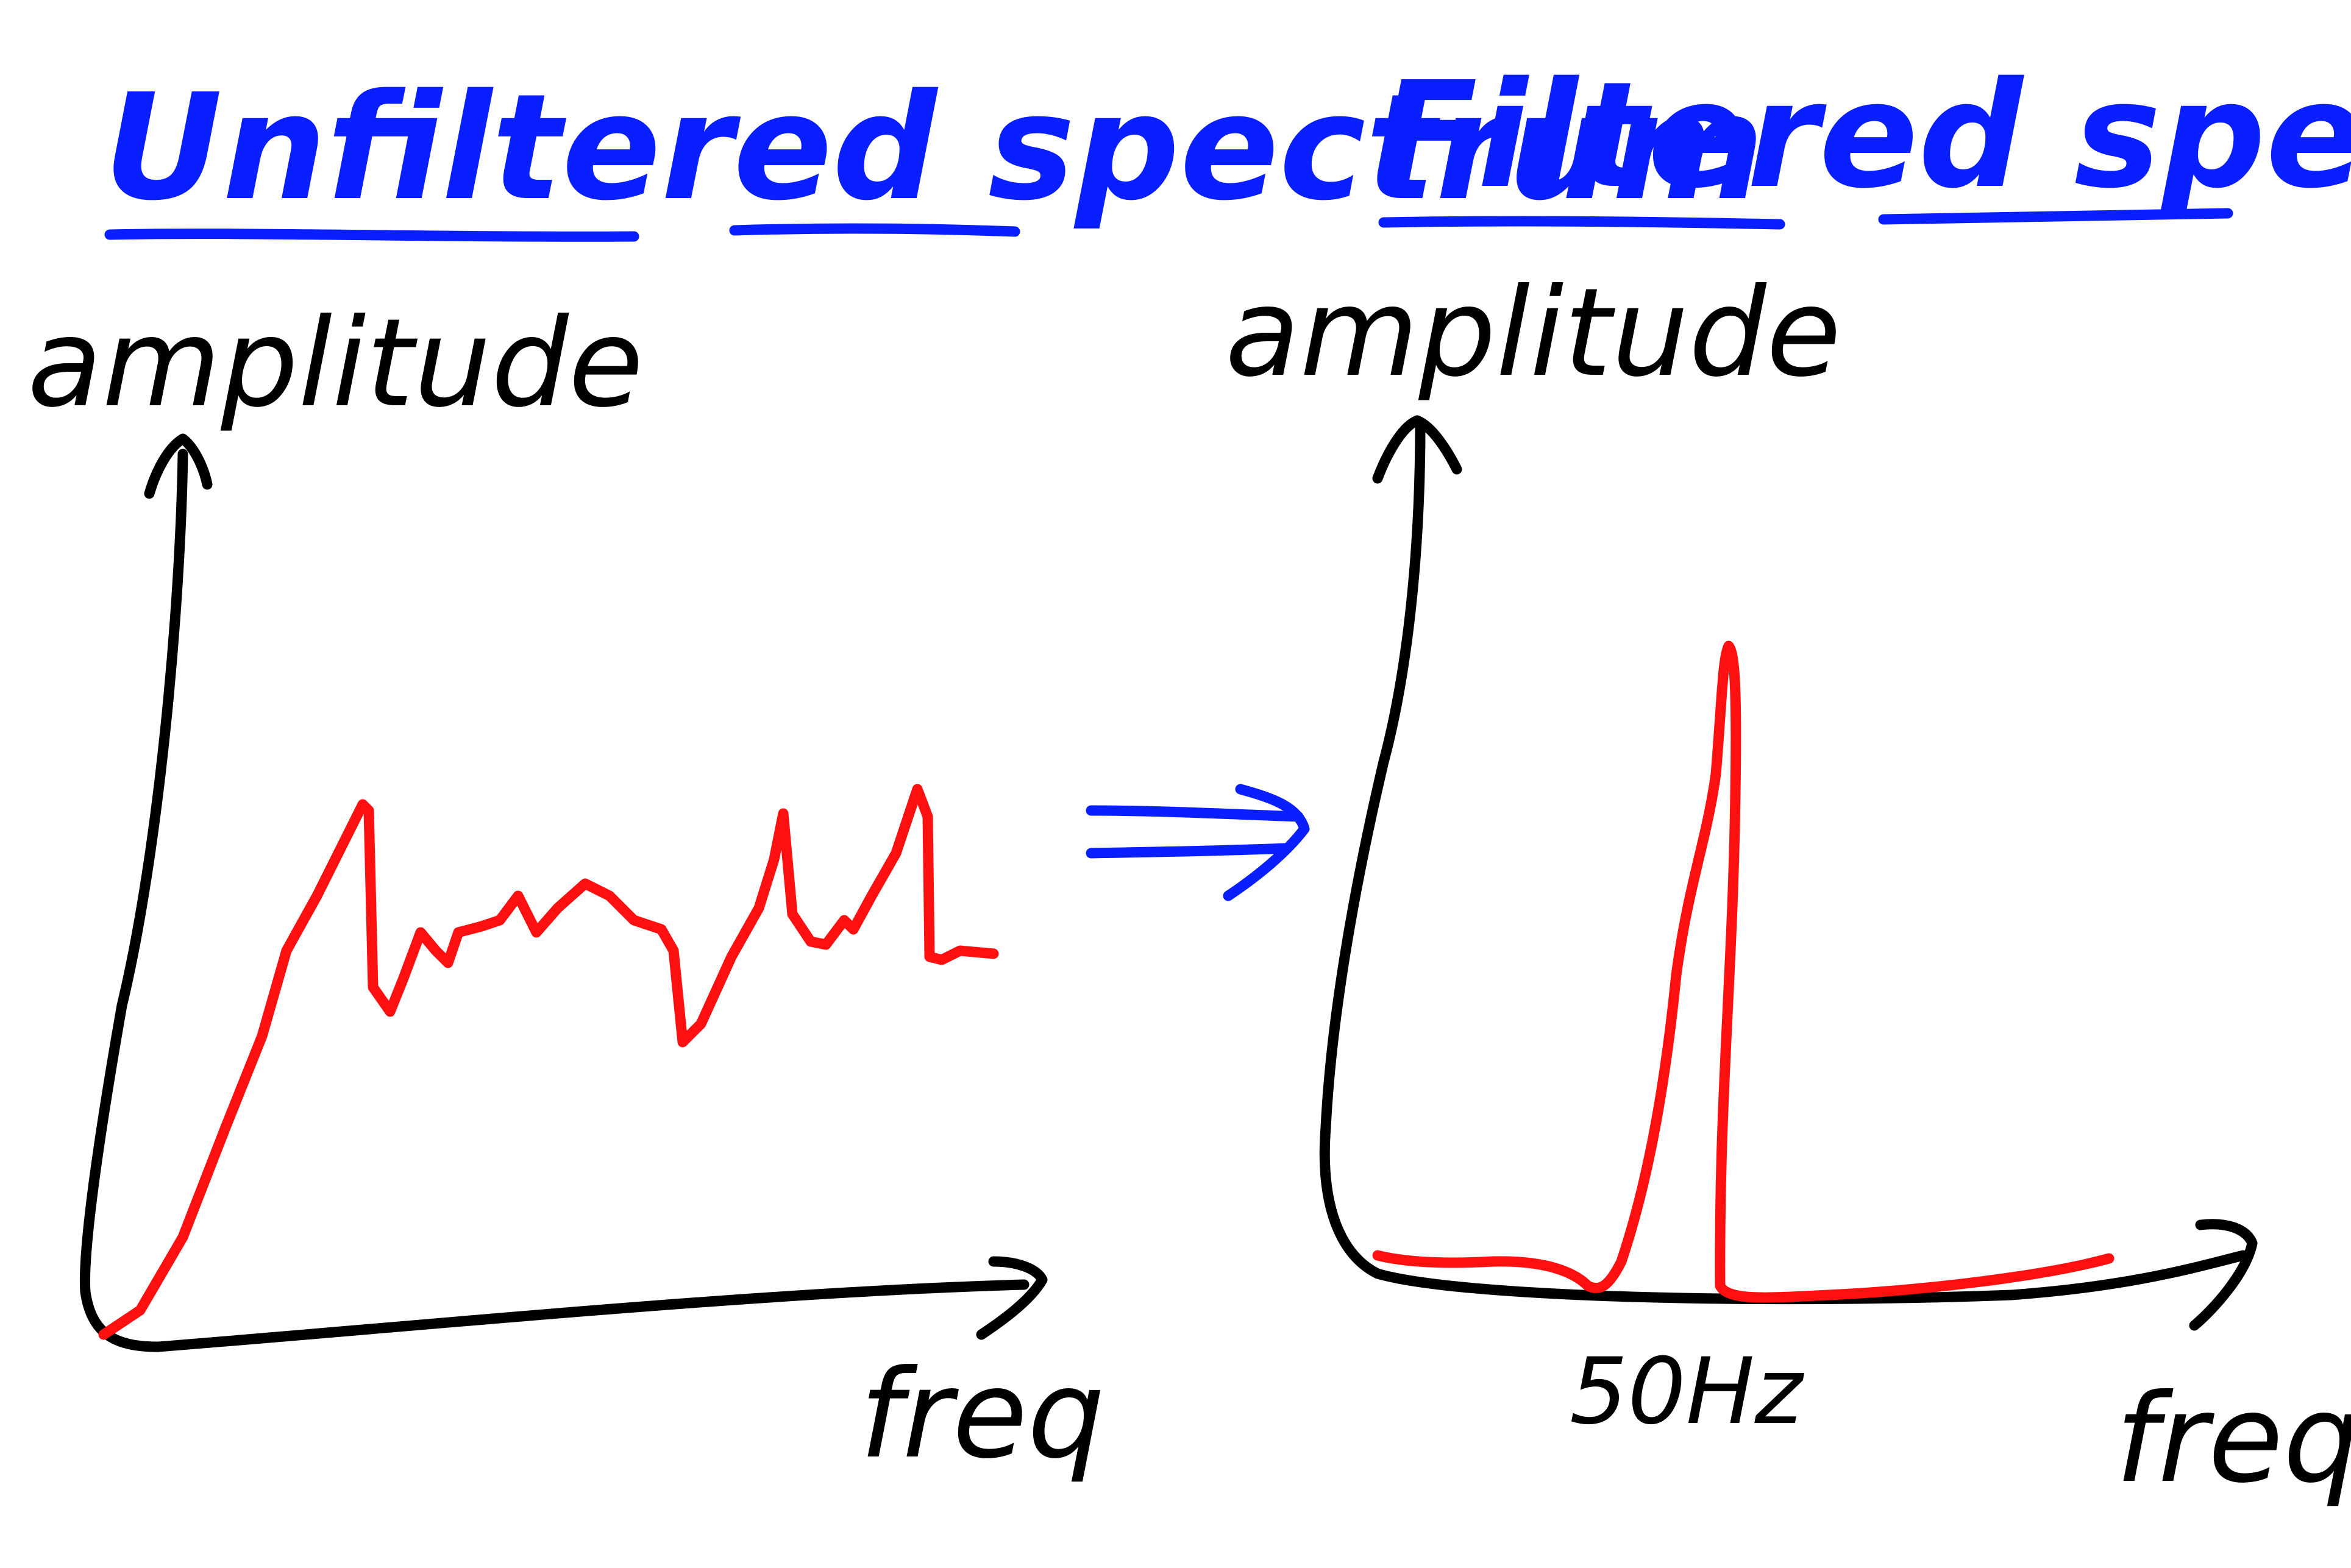 Image resolution: width=2351 pixels, height=1568 pixels. I want to click on unfiltered-xlabel: freq, so click(982, 1415).